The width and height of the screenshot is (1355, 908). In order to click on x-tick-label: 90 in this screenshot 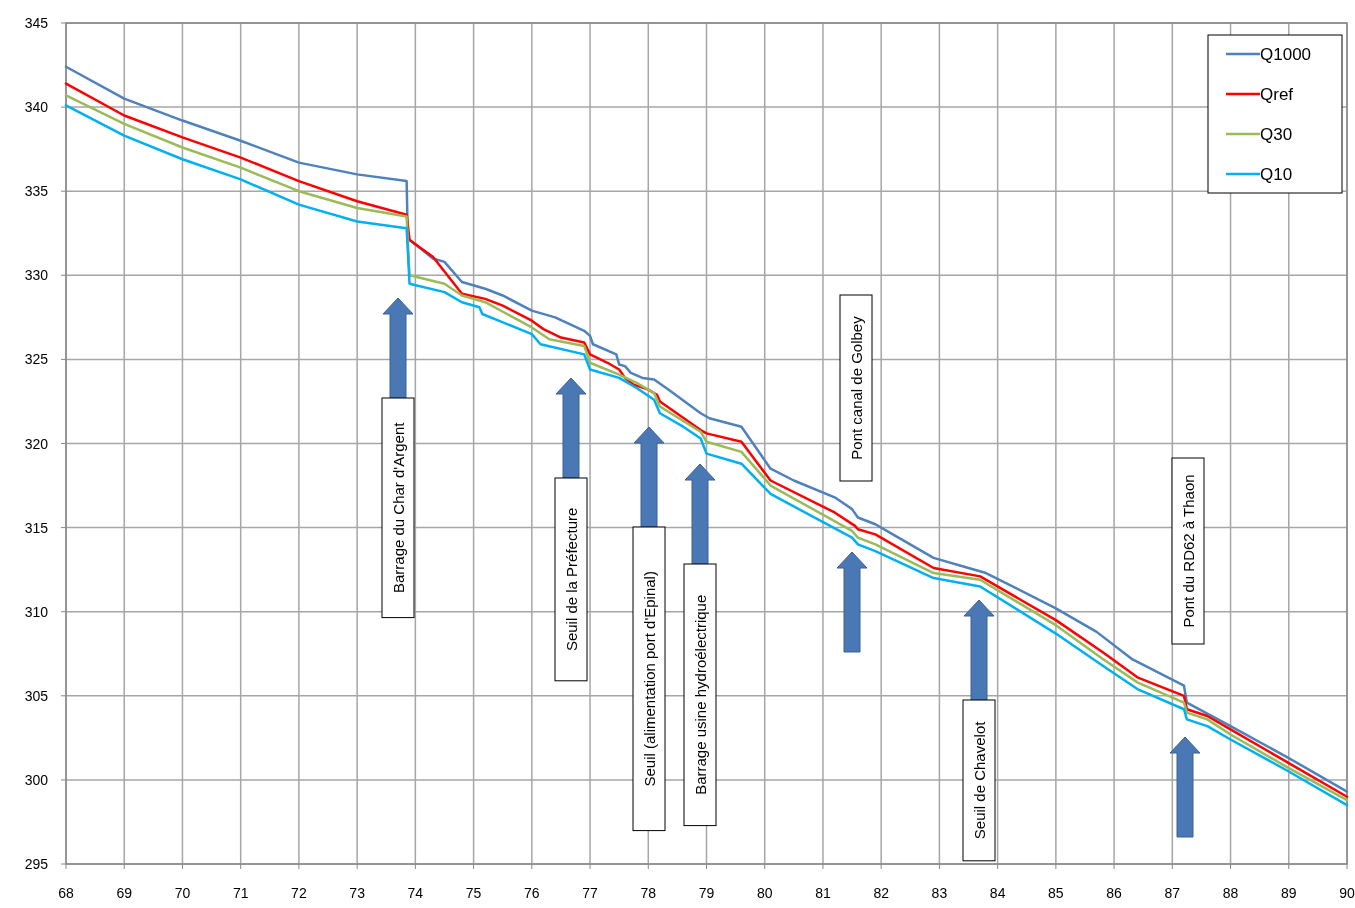, I will do `click(1347, 893)`.